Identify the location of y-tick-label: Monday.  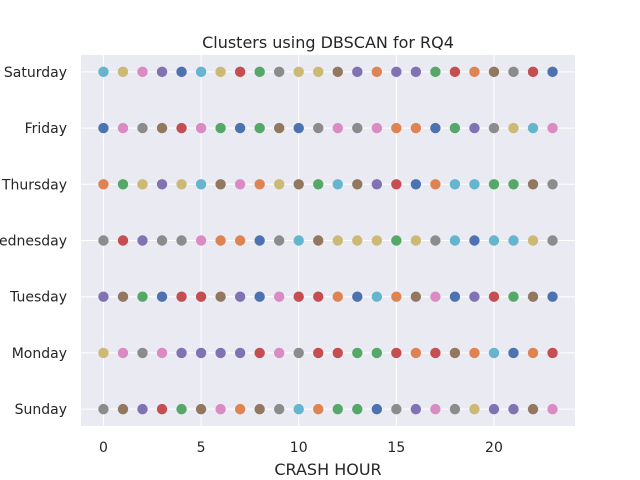
(39, 354).